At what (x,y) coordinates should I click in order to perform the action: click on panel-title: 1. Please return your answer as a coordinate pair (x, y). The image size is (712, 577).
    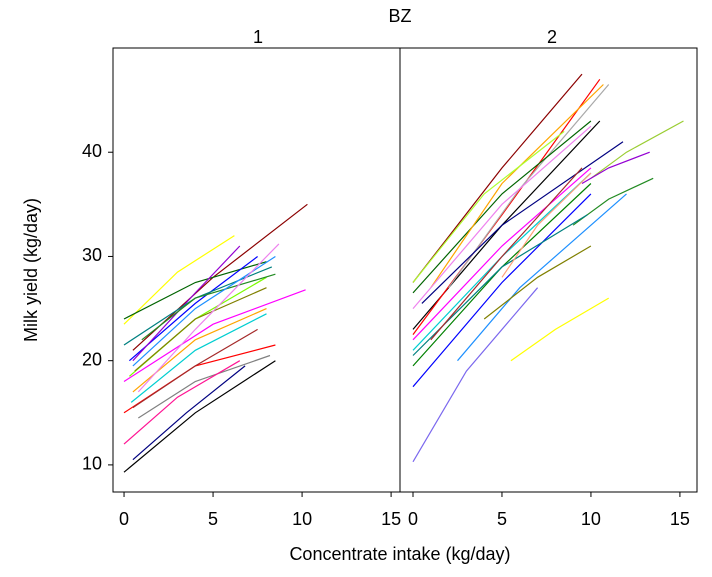
    Looking at the image, I should click on (258, 37).